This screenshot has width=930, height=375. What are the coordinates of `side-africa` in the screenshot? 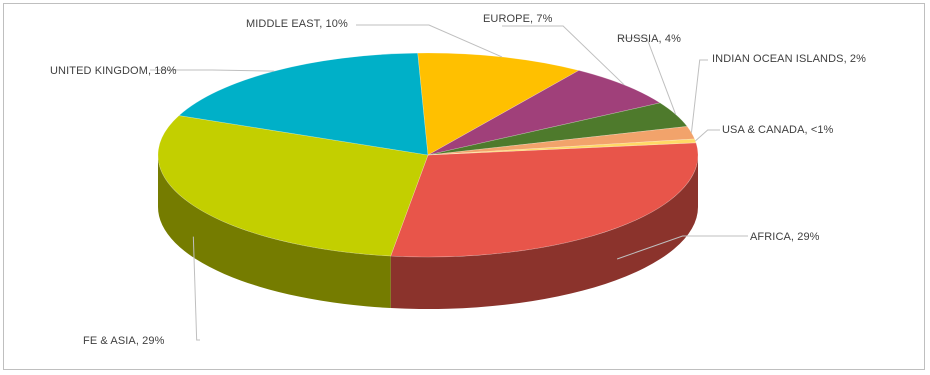 It's located at (544, 232).